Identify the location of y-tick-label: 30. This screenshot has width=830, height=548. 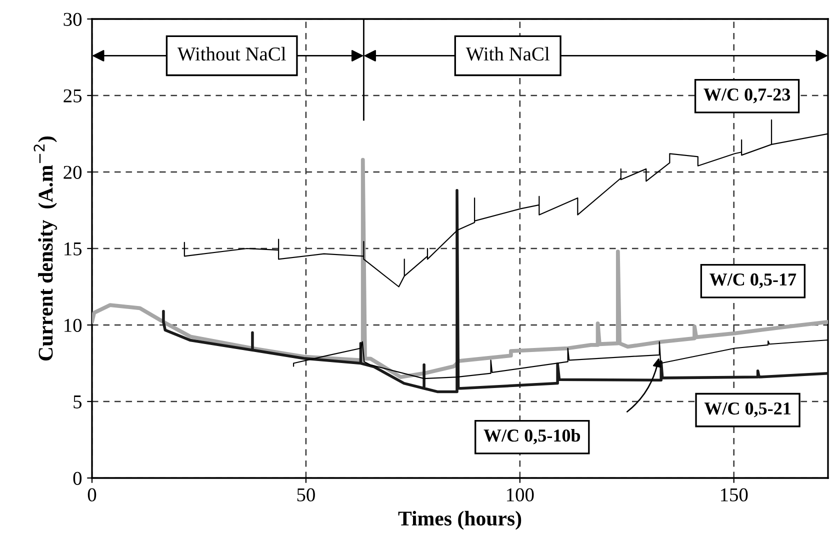
(73, 19).